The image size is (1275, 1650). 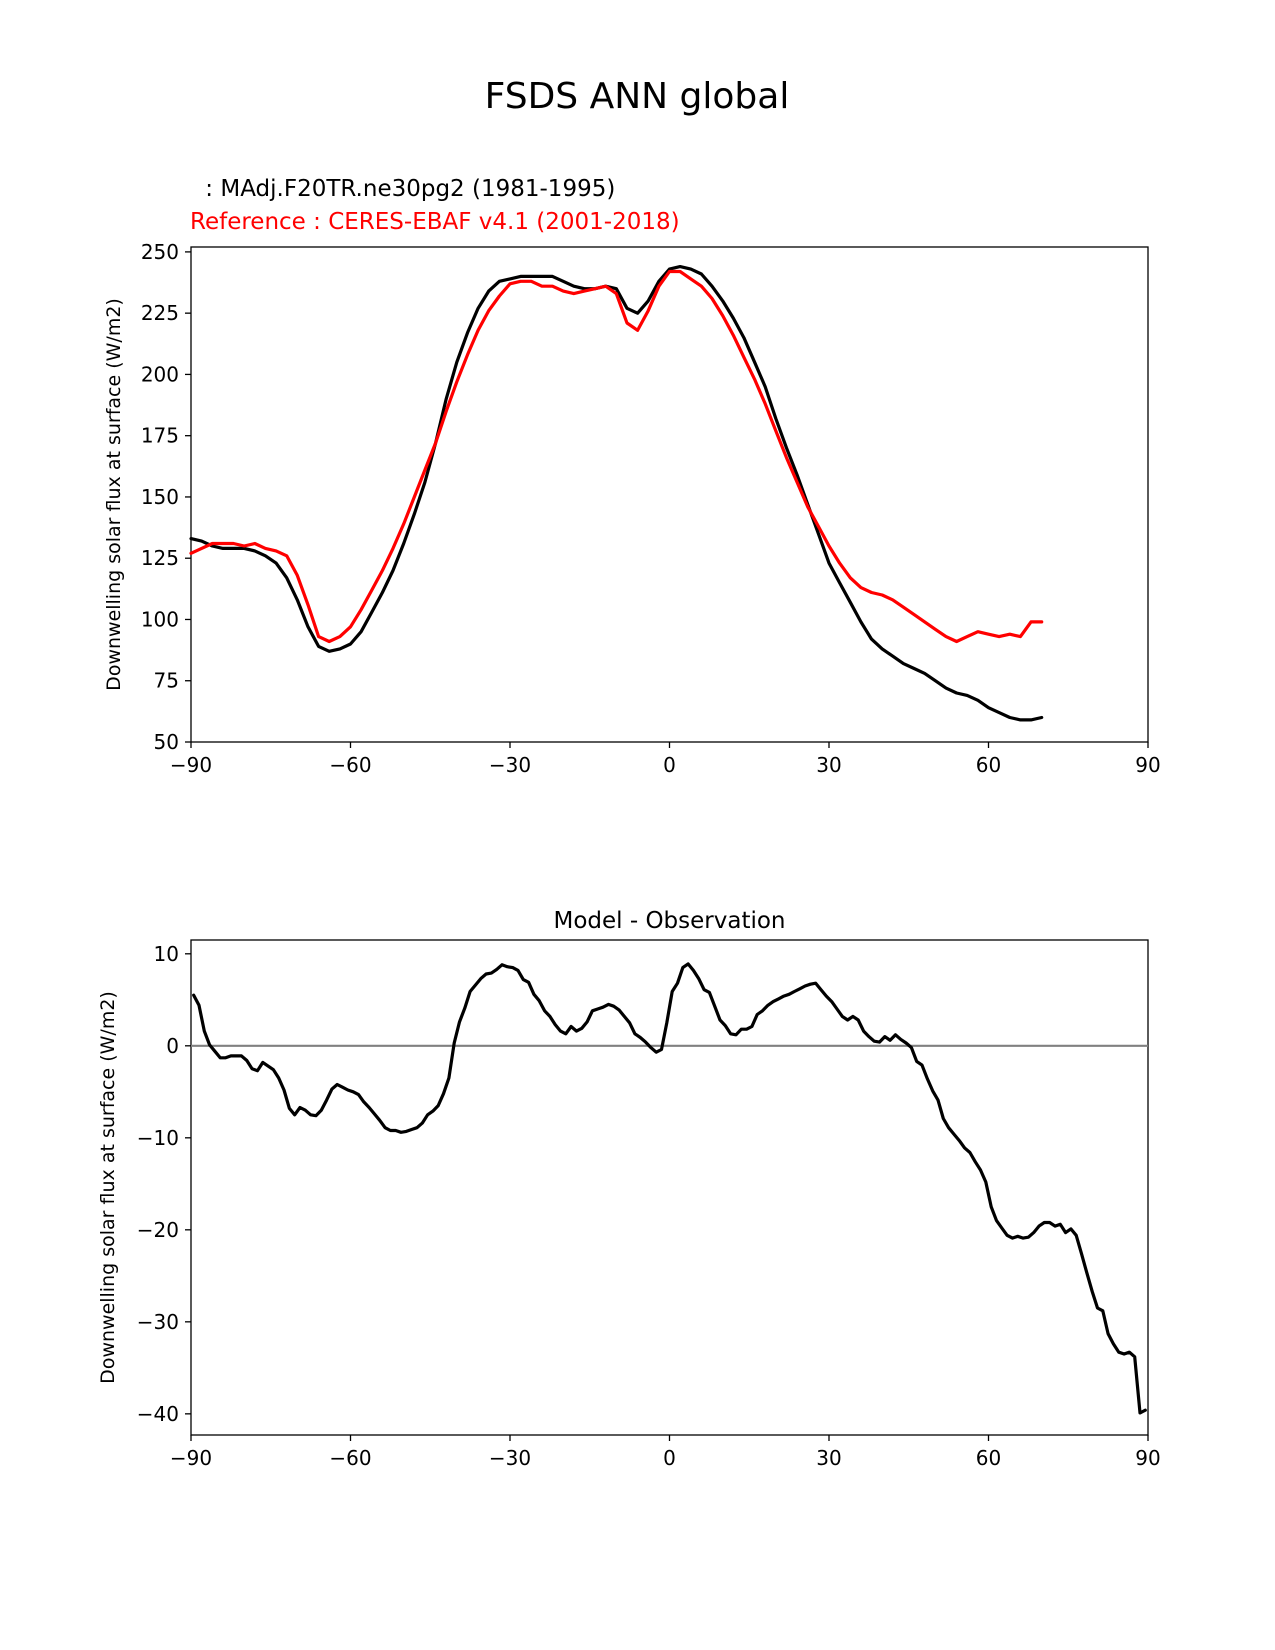 I want to click on y-tick-label: 10, so click(x=166, y=954).